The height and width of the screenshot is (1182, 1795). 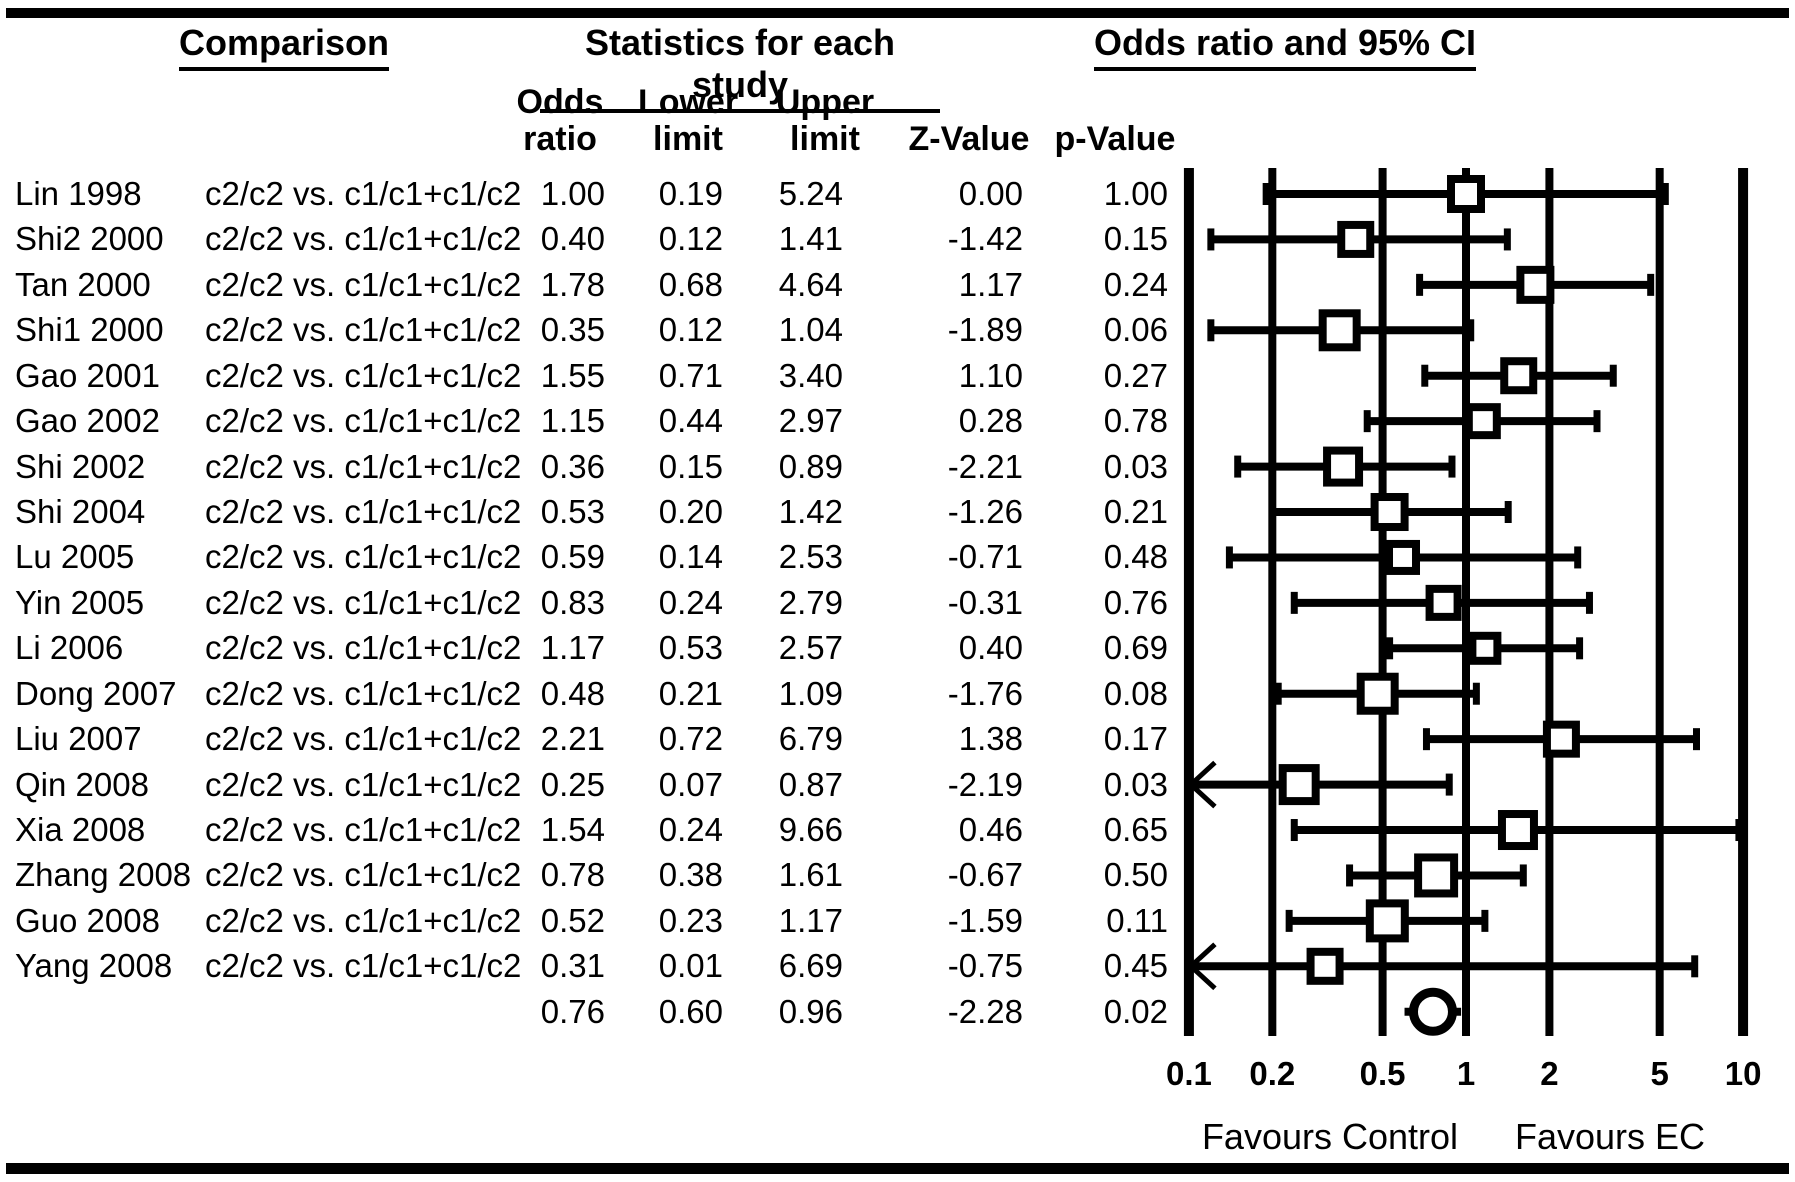 What do you see at coordinates (1188, 1073) in the screenshot?
I see `x-axis-tick-label: 0.1` at bounding box center [1188, 1073].